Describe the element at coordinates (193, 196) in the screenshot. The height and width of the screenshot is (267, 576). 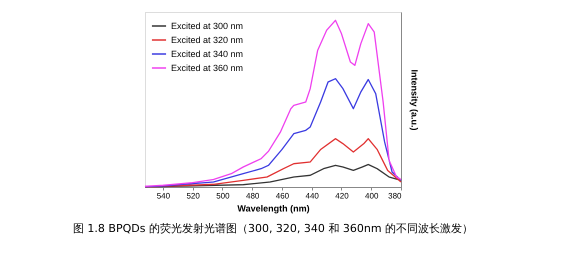
I see `x-tick-label: 520` at that location.